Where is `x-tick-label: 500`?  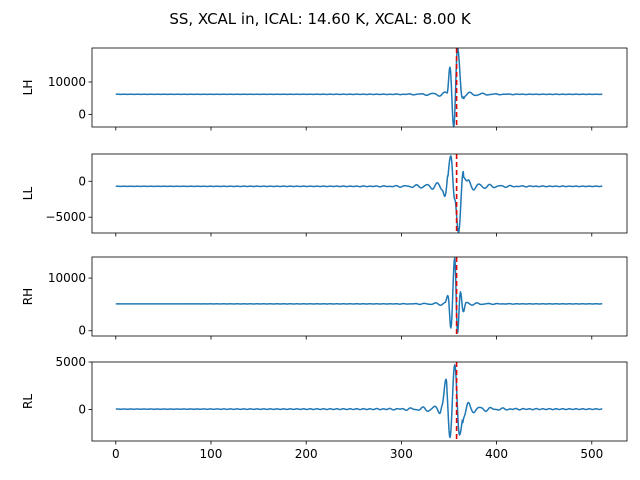 x-tick-label: 500 is located at coordinates (591, 454).